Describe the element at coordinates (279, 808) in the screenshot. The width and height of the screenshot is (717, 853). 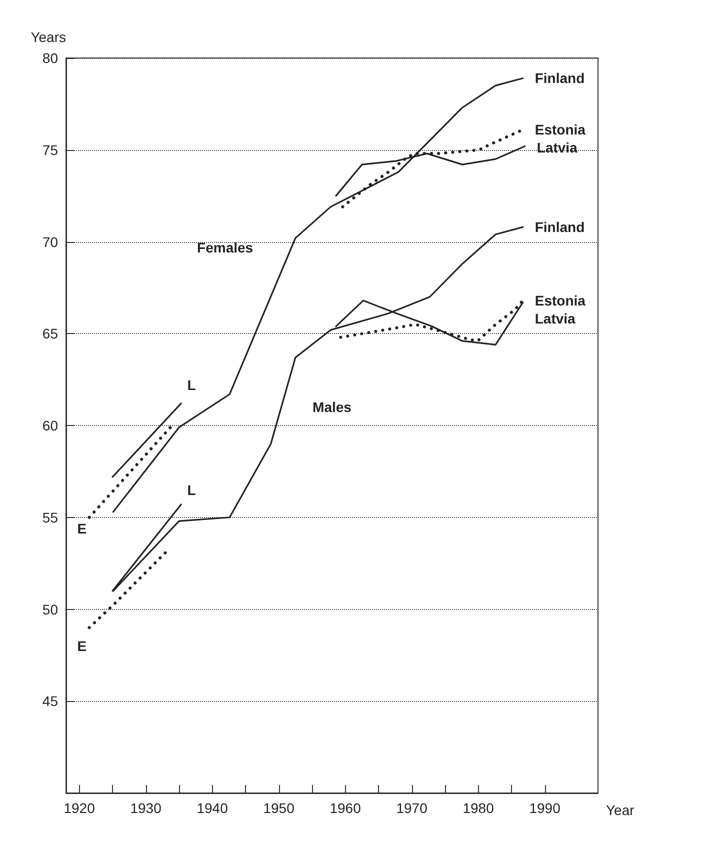
I see `x-tick-label: 1950` at that location.